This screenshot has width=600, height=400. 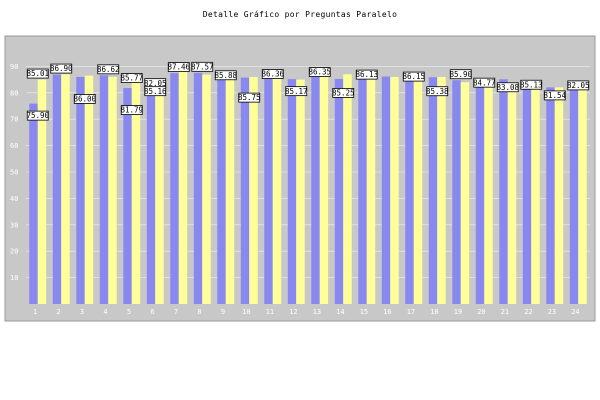 What do you see at coordinates (575, 312) in the screenshot?
I see `x-tick-label: 24` at bounding box center [575, 312].